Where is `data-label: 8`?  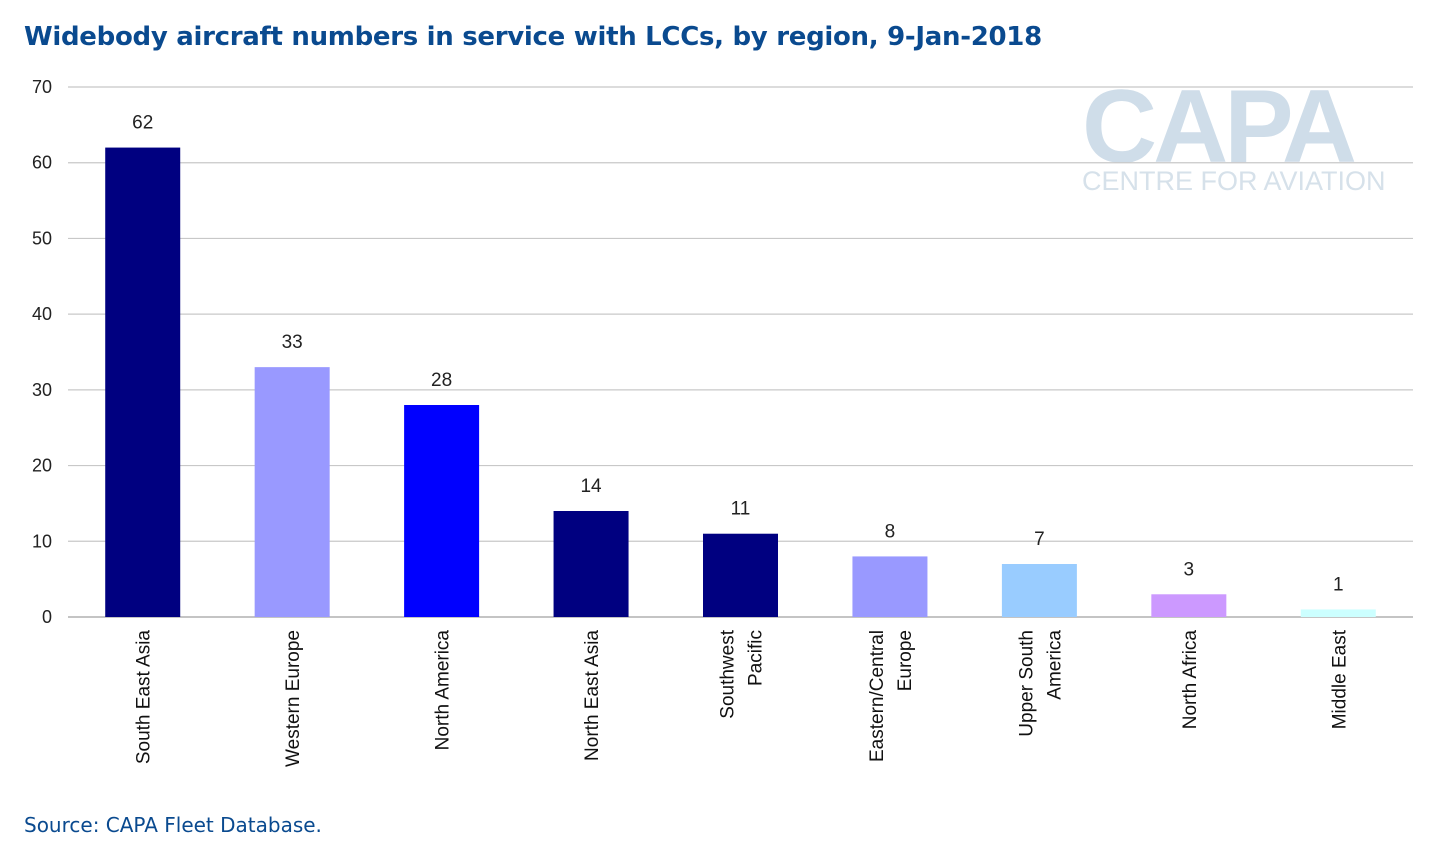 data-label: 8 is located at coordinates (890, 531).